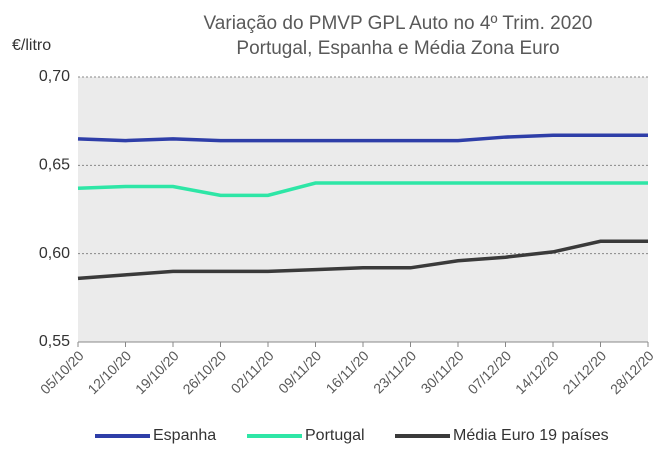 This screenshot has width=666, height=454. I want to click on x-tick-label: 14/12/20, so click(537, 372).